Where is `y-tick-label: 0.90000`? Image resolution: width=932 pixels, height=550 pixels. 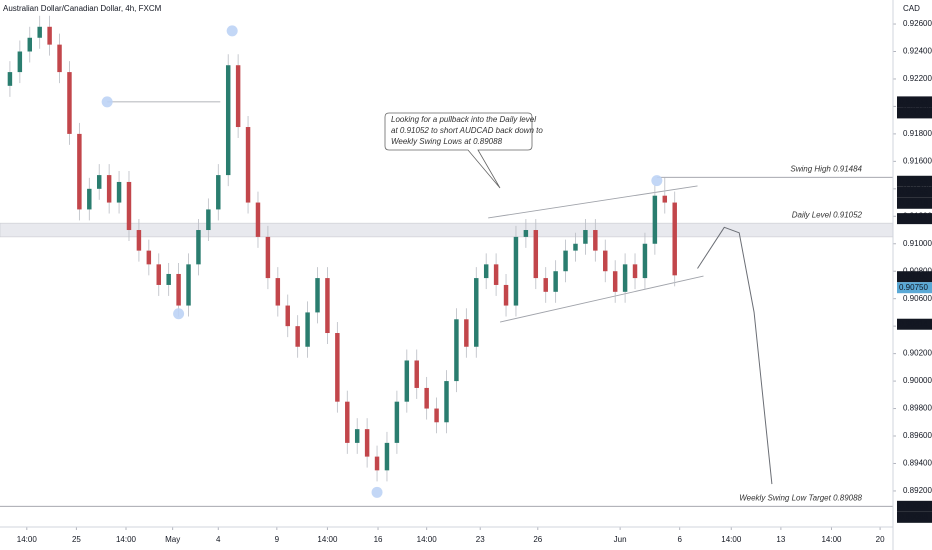
y-tick-label: 0.90000 is located at coordinates (917, 380).